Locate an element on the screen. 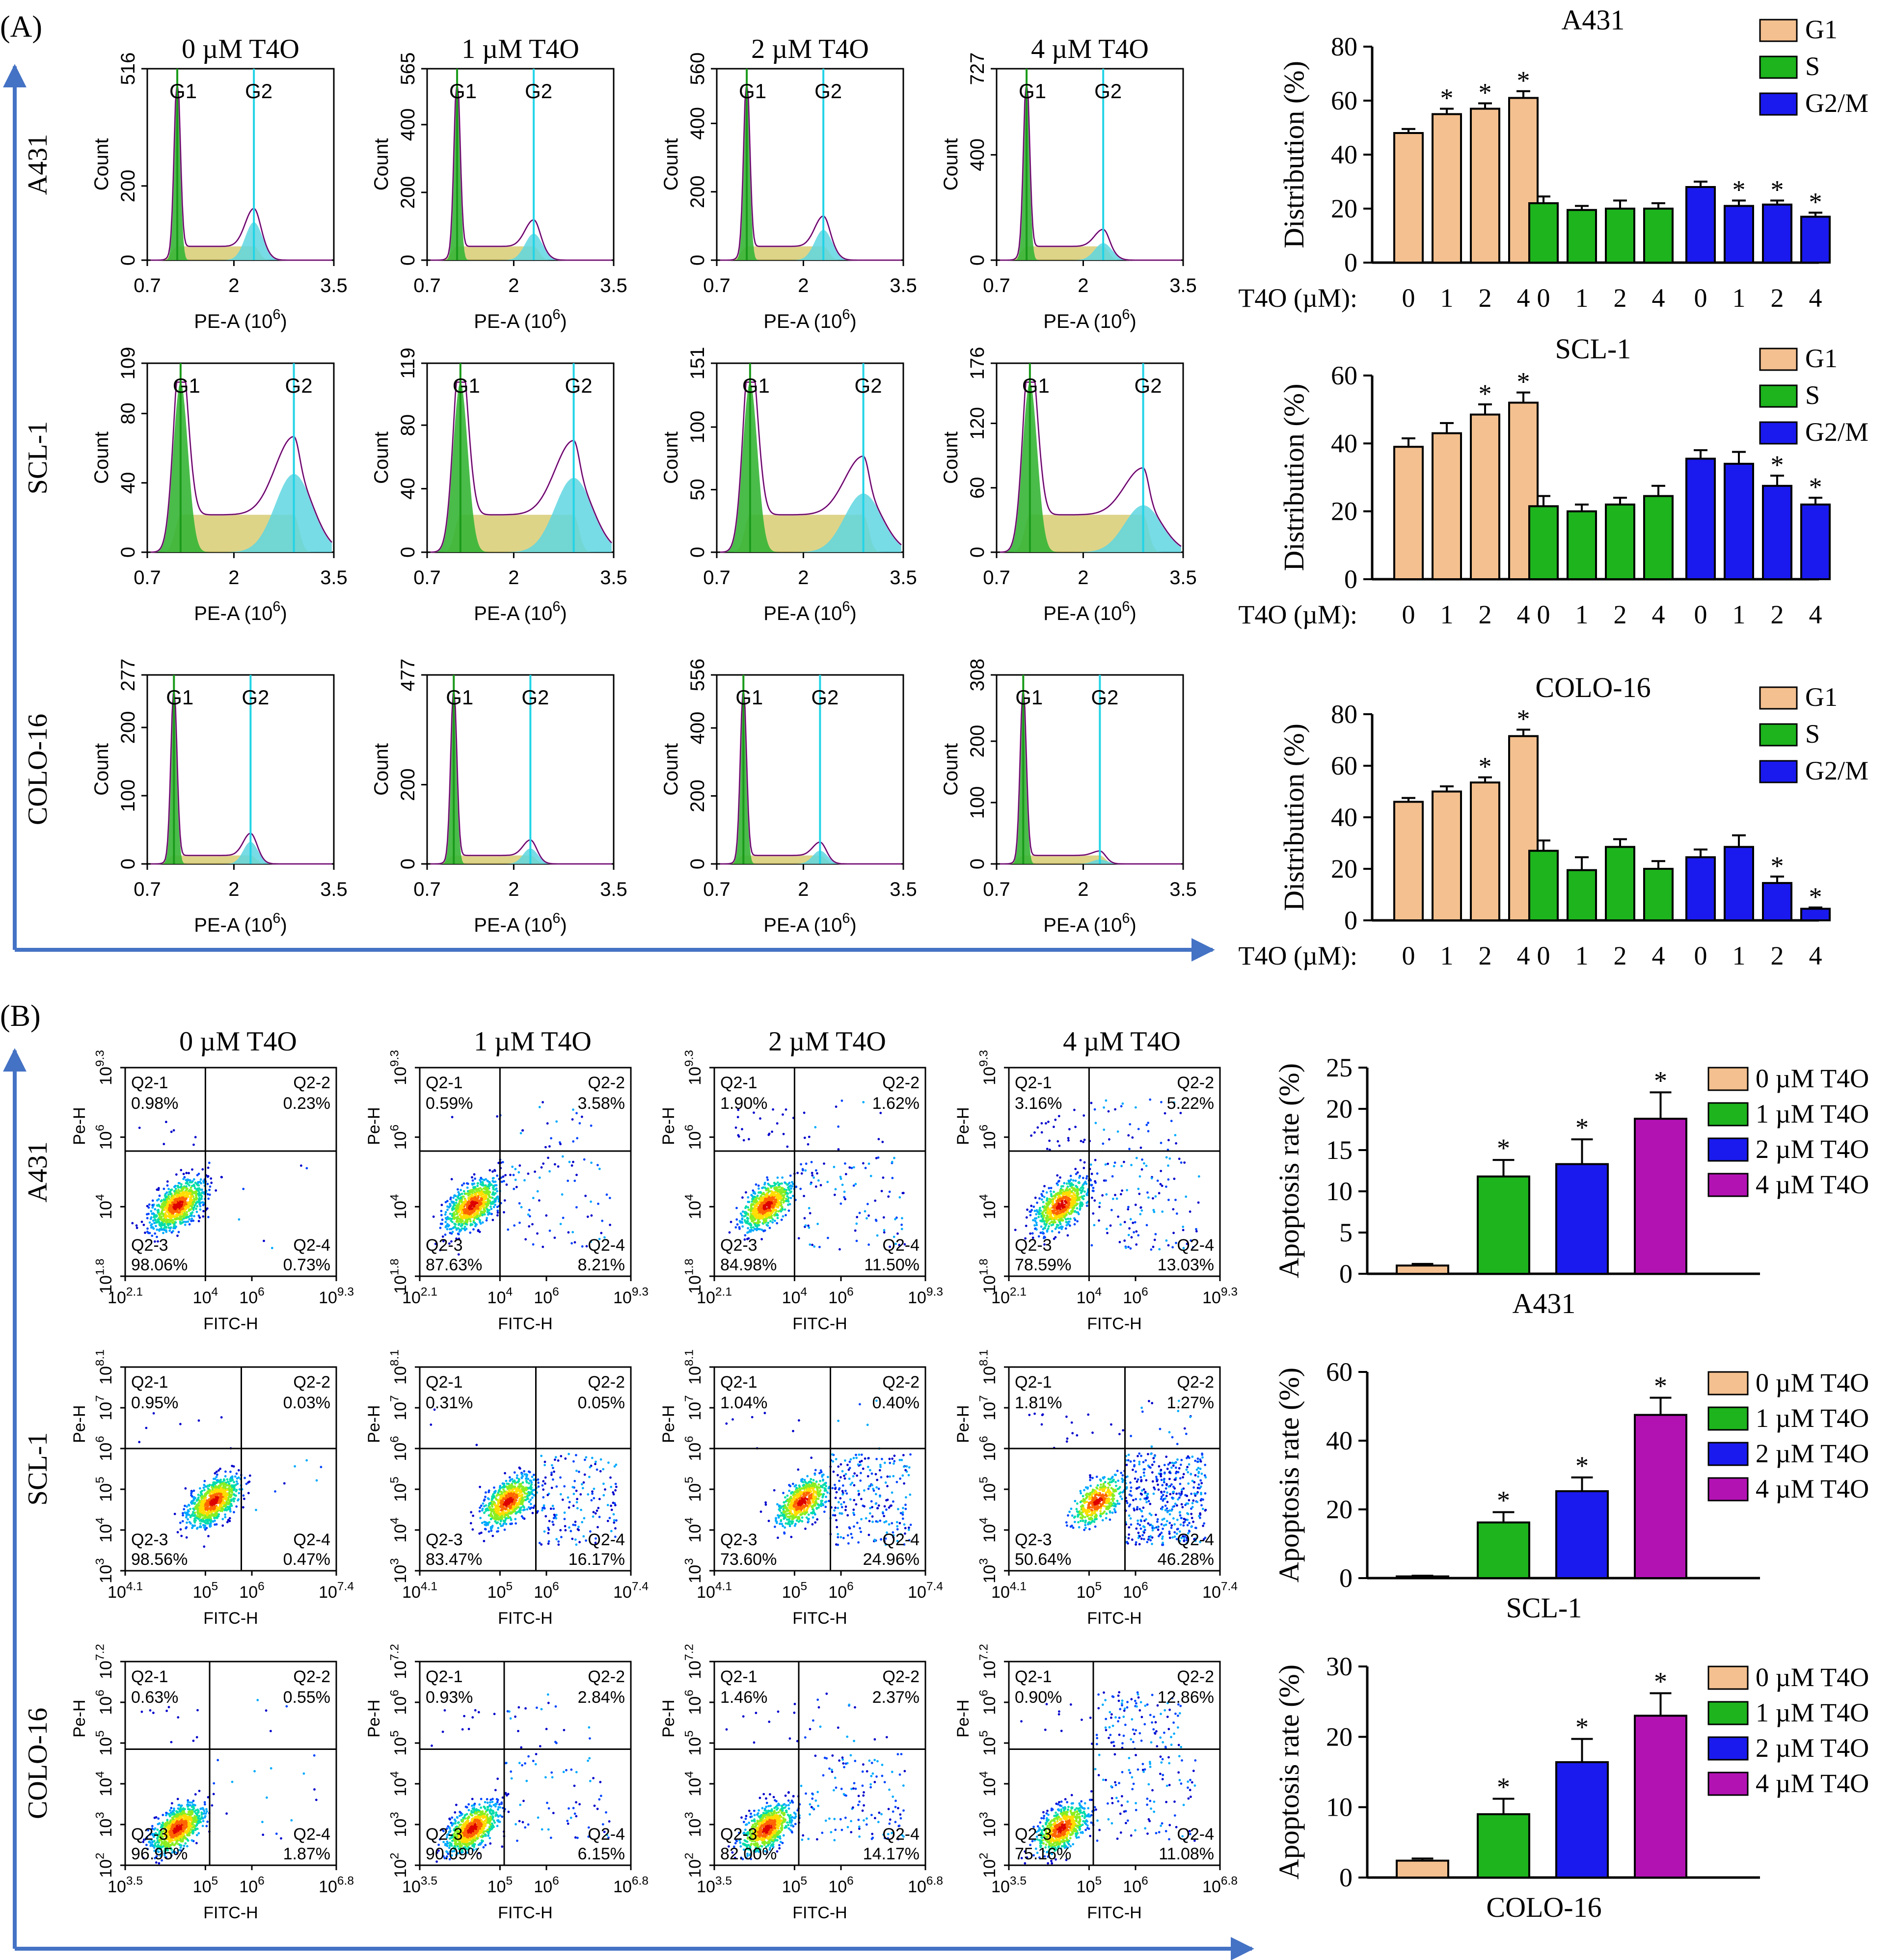 The image size is (1895, 1960). y-tick-label: 400 is located at coordinates (697, 728).